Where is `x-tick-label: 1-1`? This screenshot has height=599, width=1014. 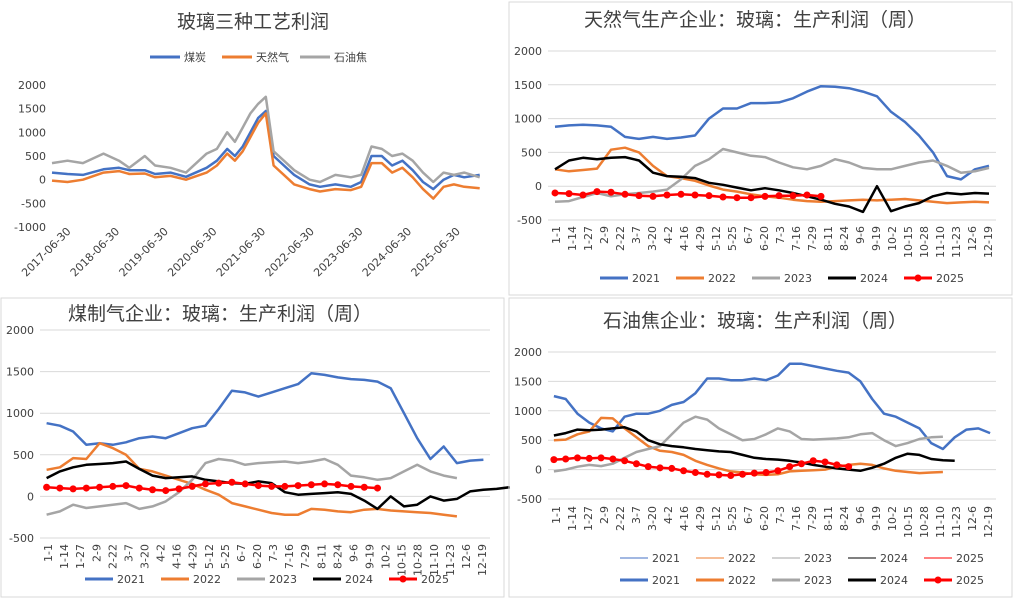 x-tick-label: 1-1 is located at coordinates (556, 515).